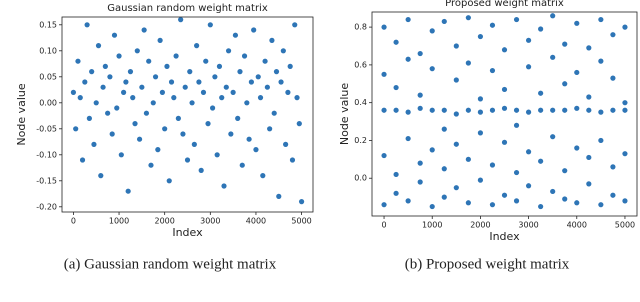 This screenshot has height=302, width=640. What do you see at coordinates (46, 128) in the screenshot?
I see `y-tick-label: -0.05` at bounding box center [46, 128].